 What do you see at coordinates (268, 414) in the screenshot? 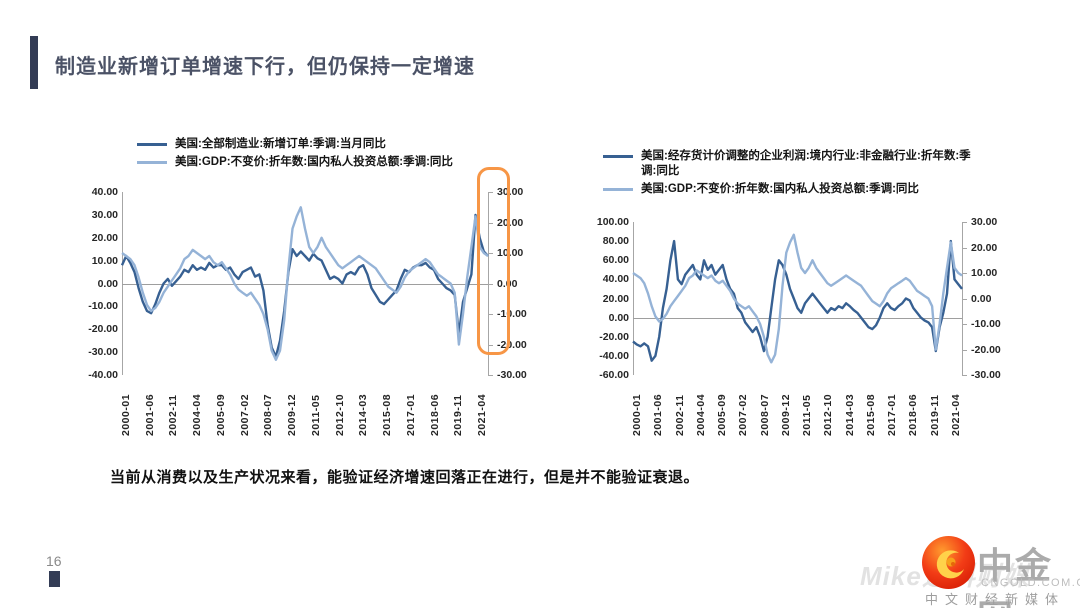
I see `x-axis-tick-label: 2008-07` at bounding box center [268, 414].